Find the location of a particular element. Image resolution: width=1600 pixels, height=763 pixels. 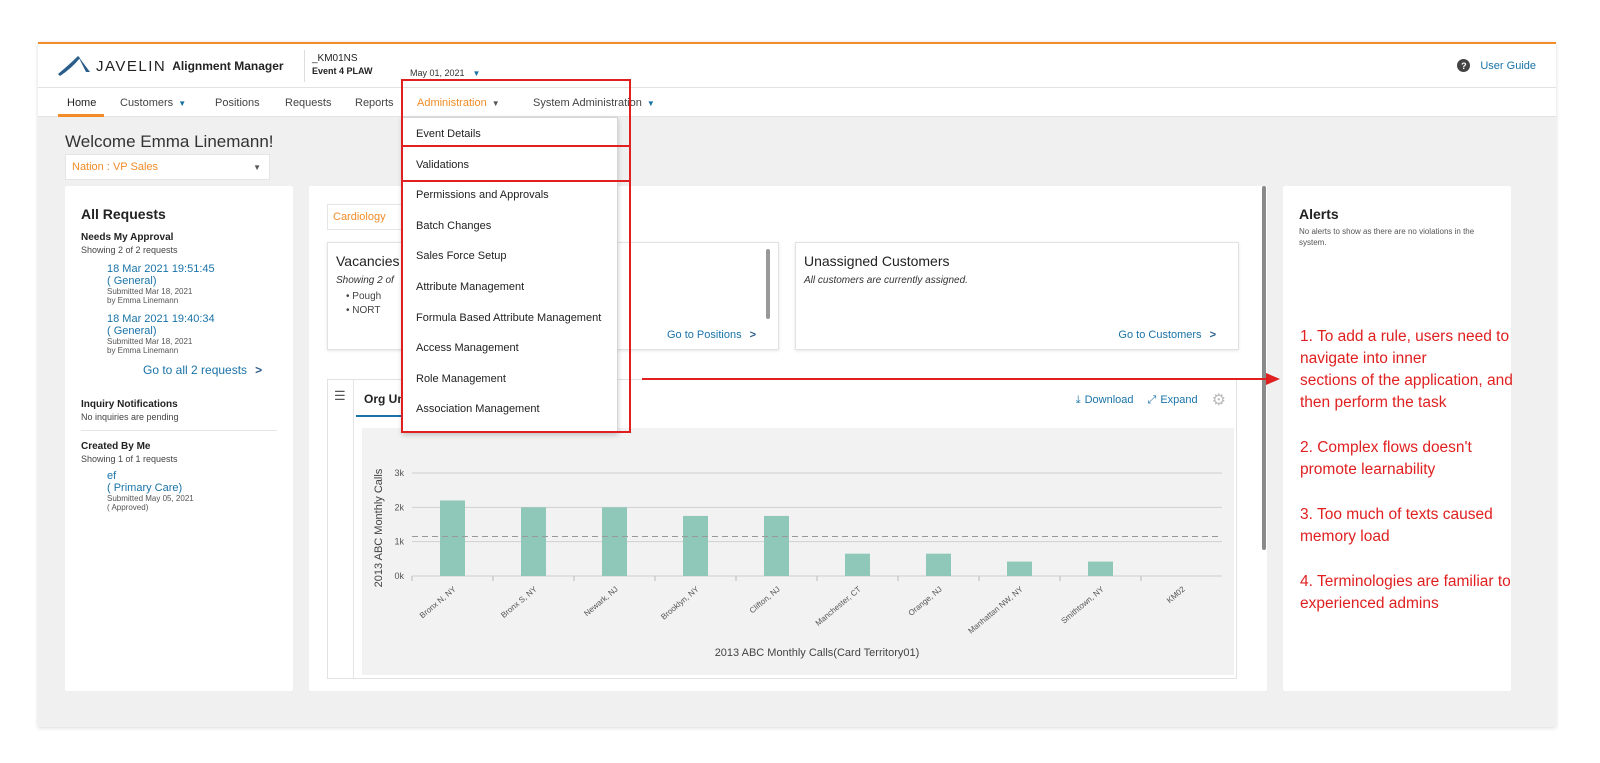

nav-customers: Customers ▼ is located at coordinates (153, 103).